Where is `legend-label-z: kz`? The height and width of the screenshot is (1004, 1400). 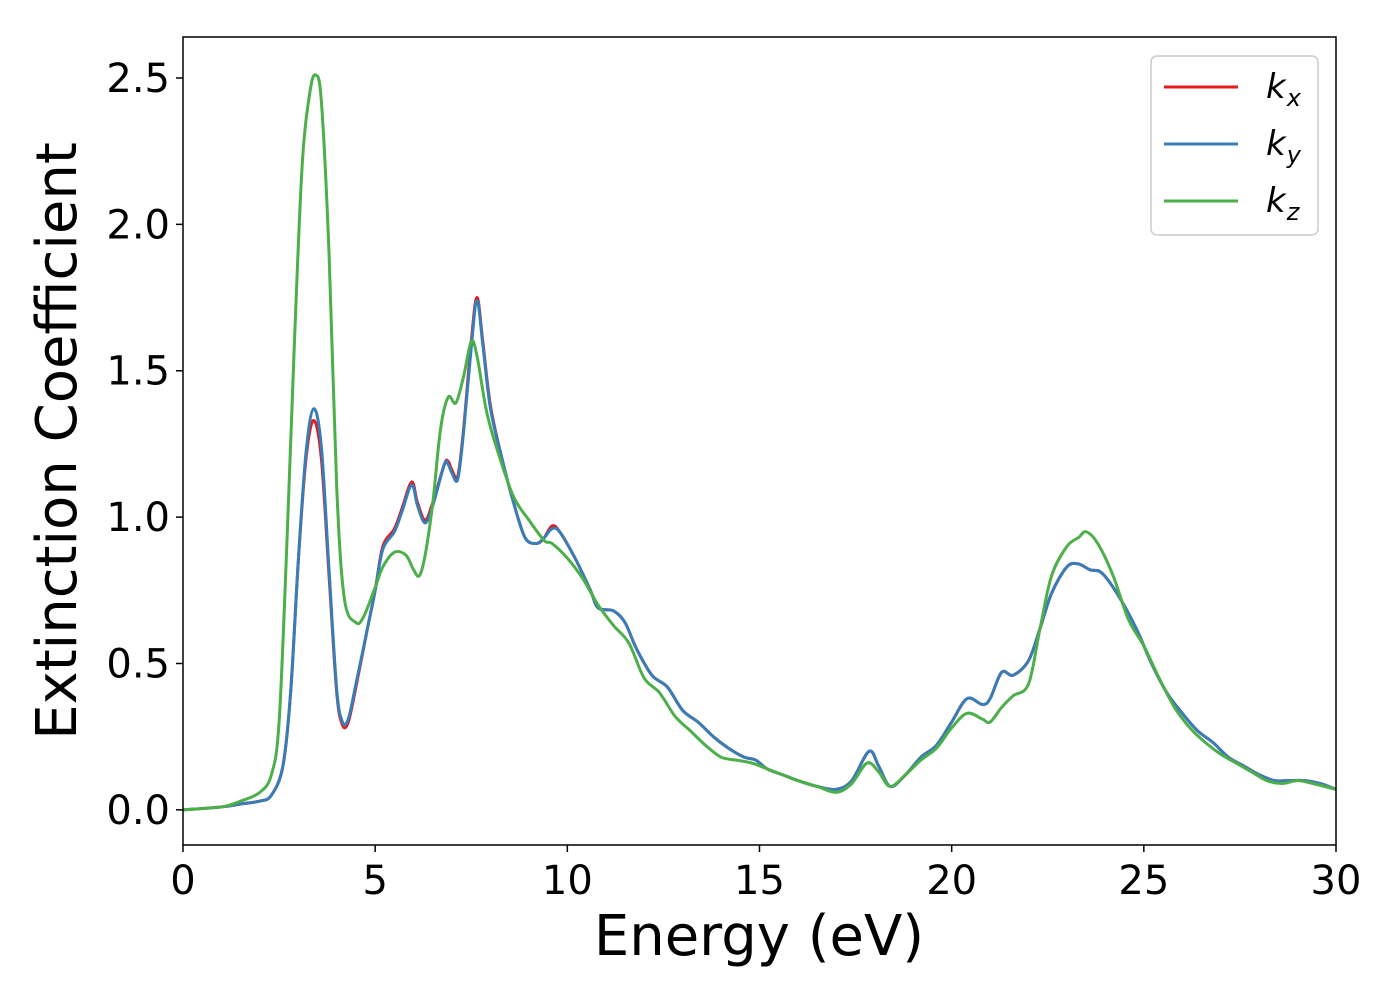
legend-label-z: kz is located at coordinates (1283, 203).